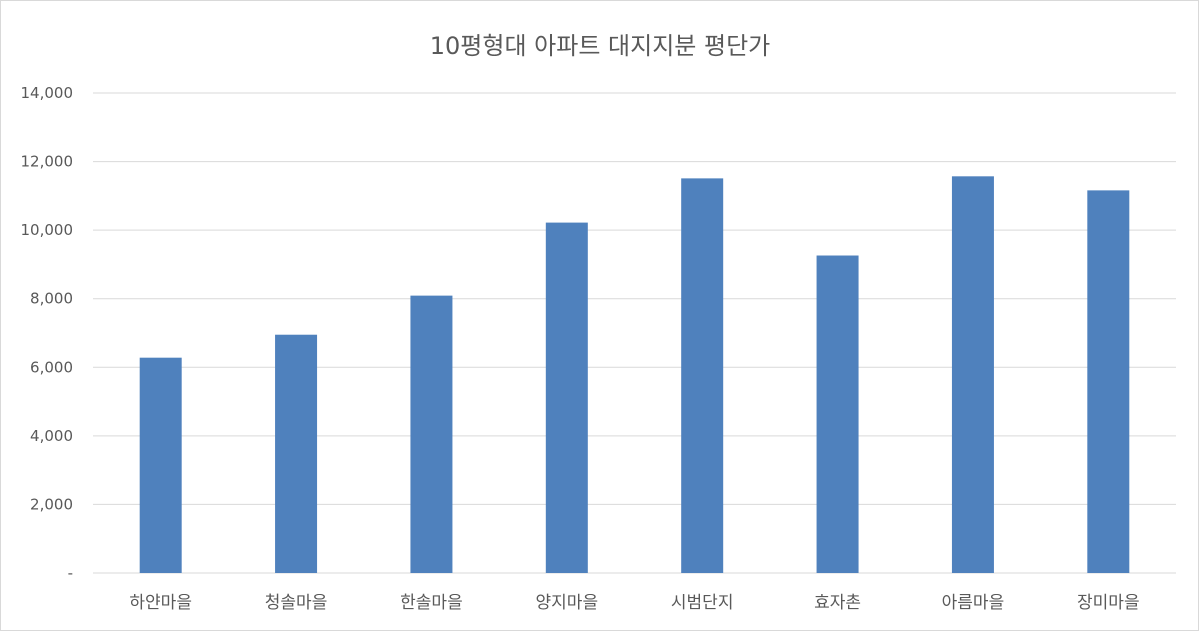  I want to click on y-tick-label: 14,000, so click(47, 93).